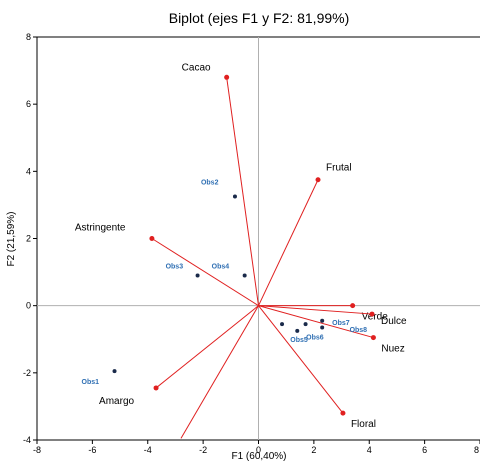 This screenshot has width=480, height=464. What do you see at coordinates (221, 266) in the screenshot?
I see `observation-label: Obs4` at bounding box center [221, 266].